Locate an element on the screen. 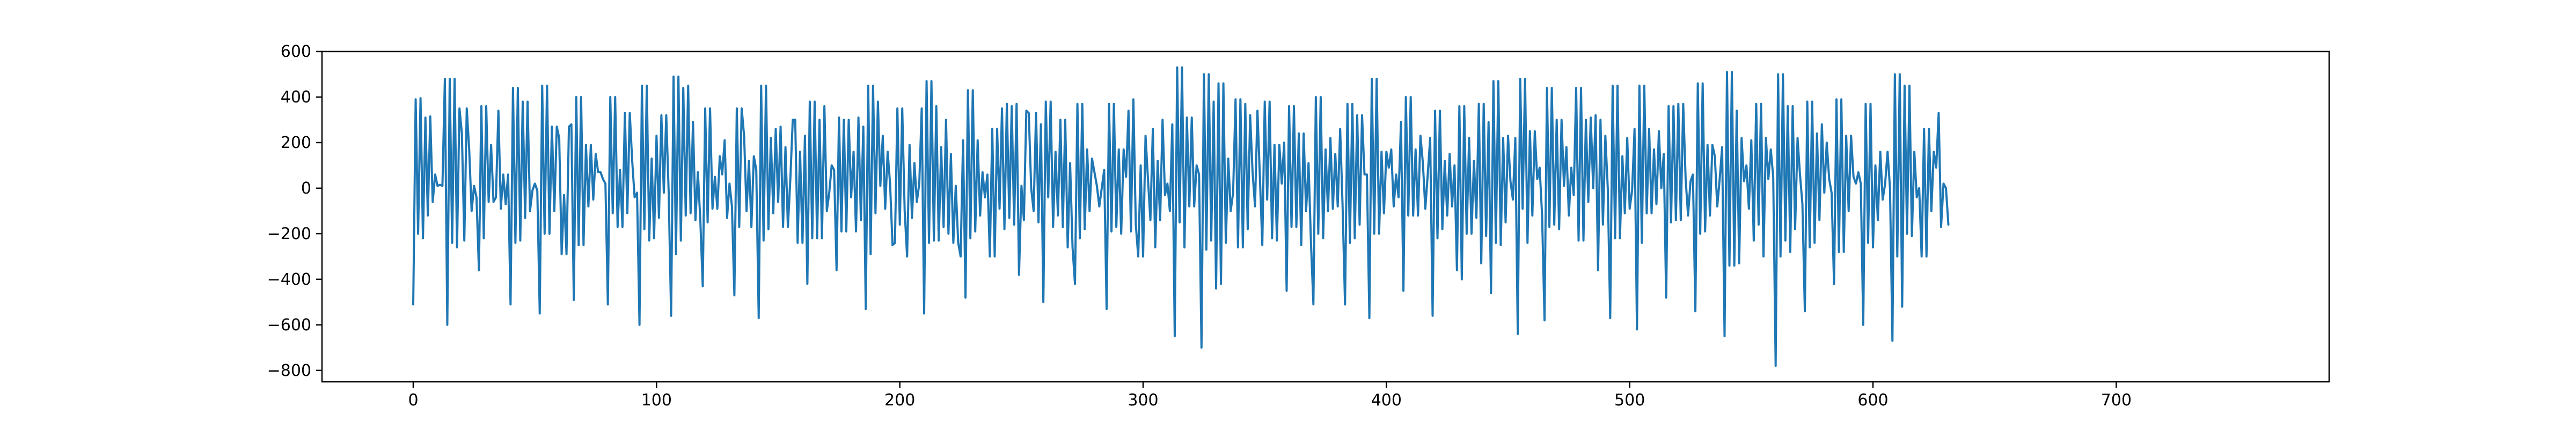 The height and width of the screenshot is (429, 2576). y-tick-label: 0 is located at coordinates (306, 188).